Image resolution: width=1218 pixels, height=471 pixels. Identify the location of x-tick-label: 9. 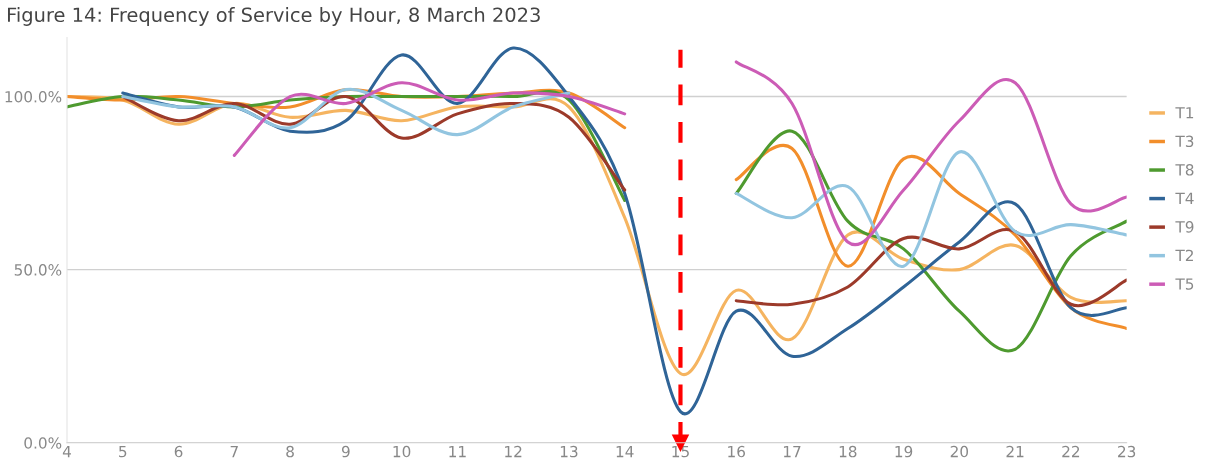
(345, 451).